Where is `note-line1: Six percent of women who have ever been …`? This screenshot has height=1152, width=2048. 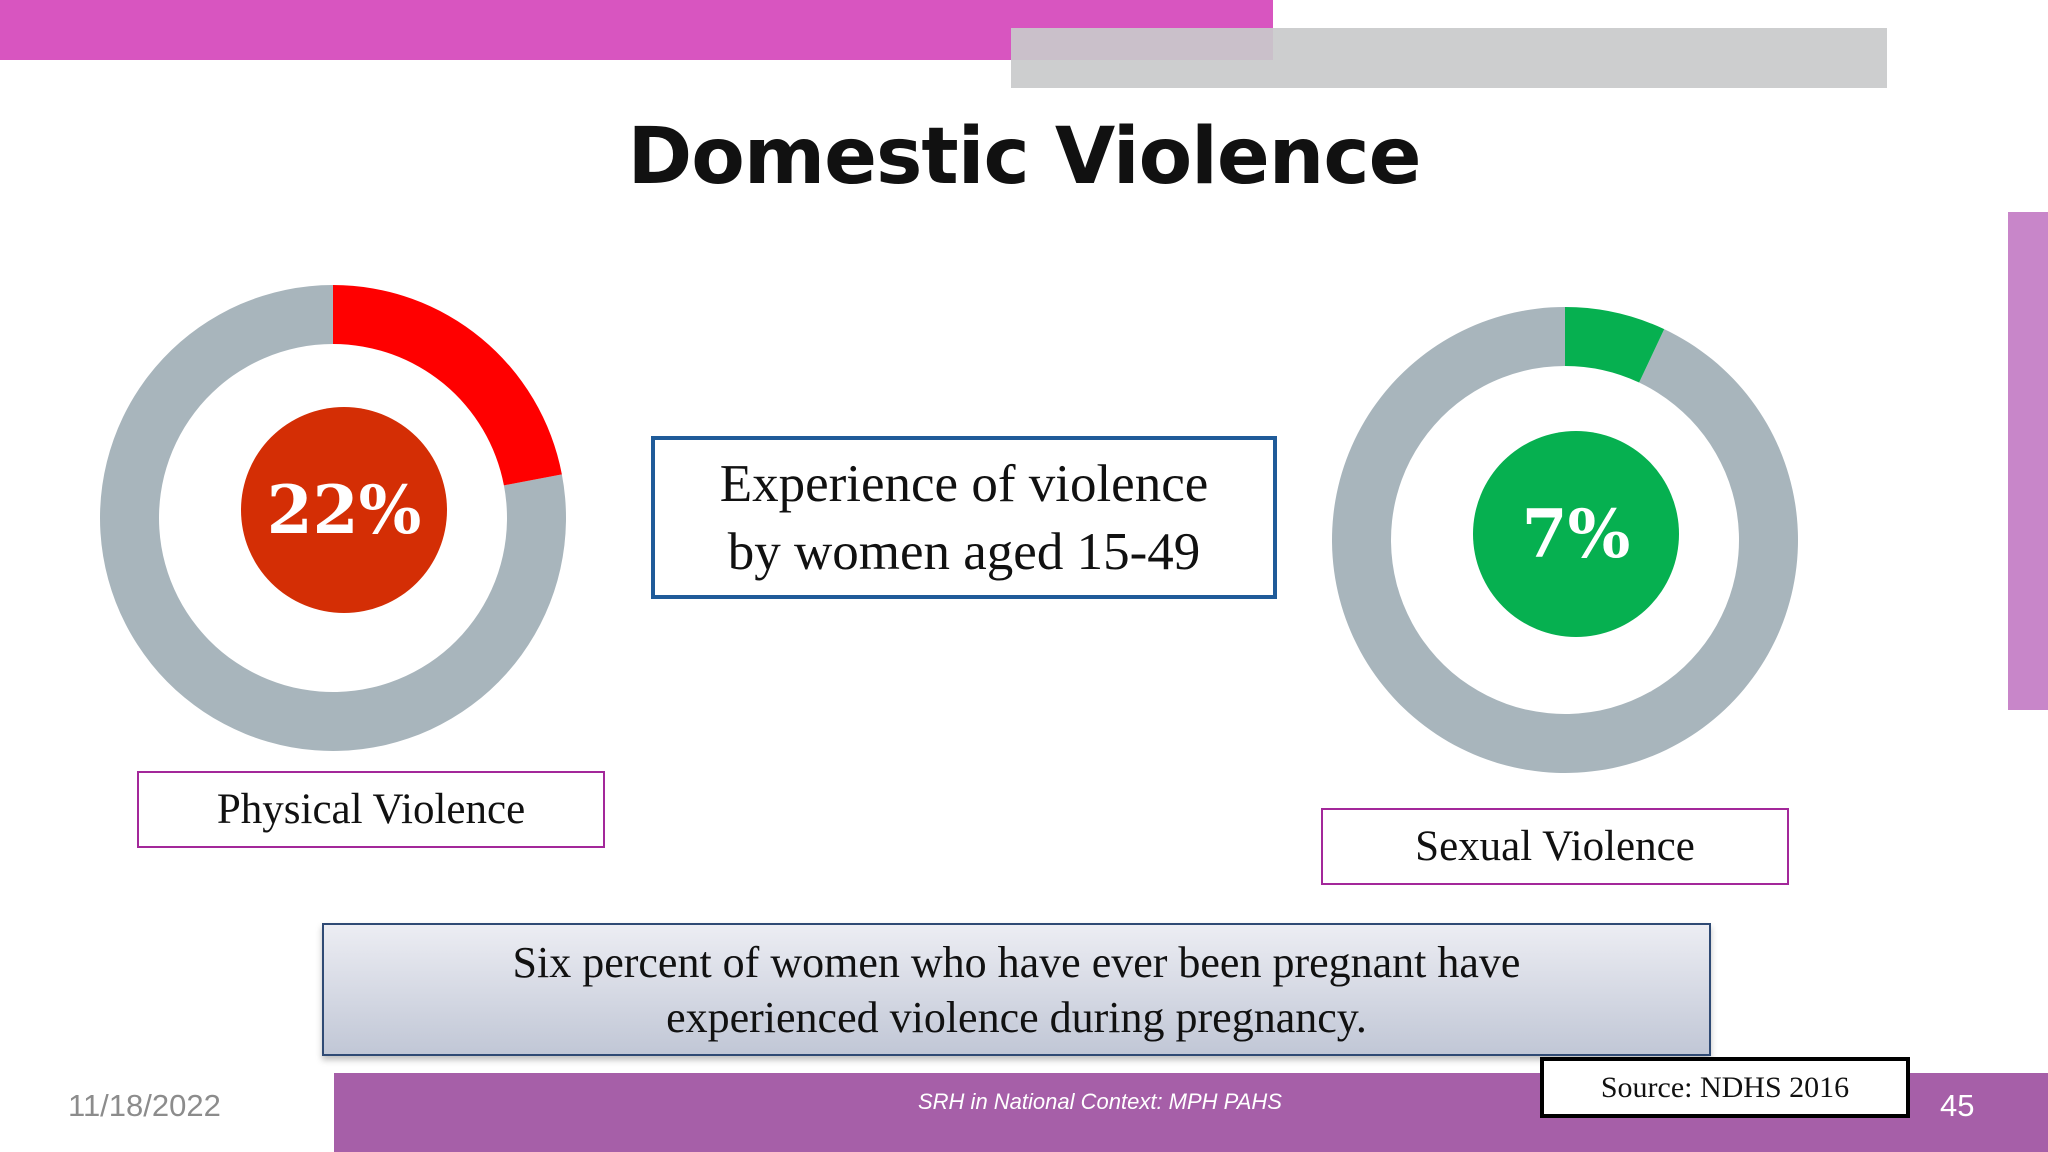
note-line1: Six percent of women who have ever been … is located at coordinates (1016, 962).